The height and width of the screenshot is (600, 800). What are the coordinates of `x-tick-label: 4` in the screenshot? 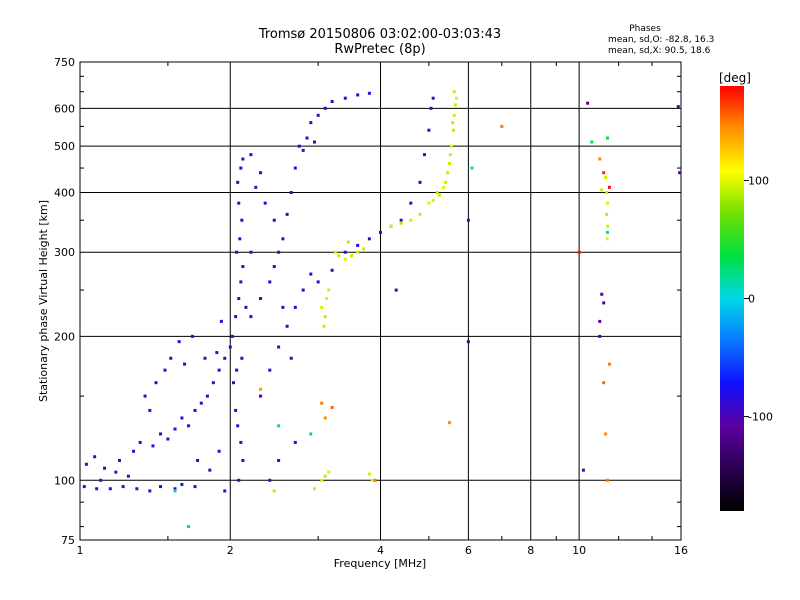 It's located at (380, 550).